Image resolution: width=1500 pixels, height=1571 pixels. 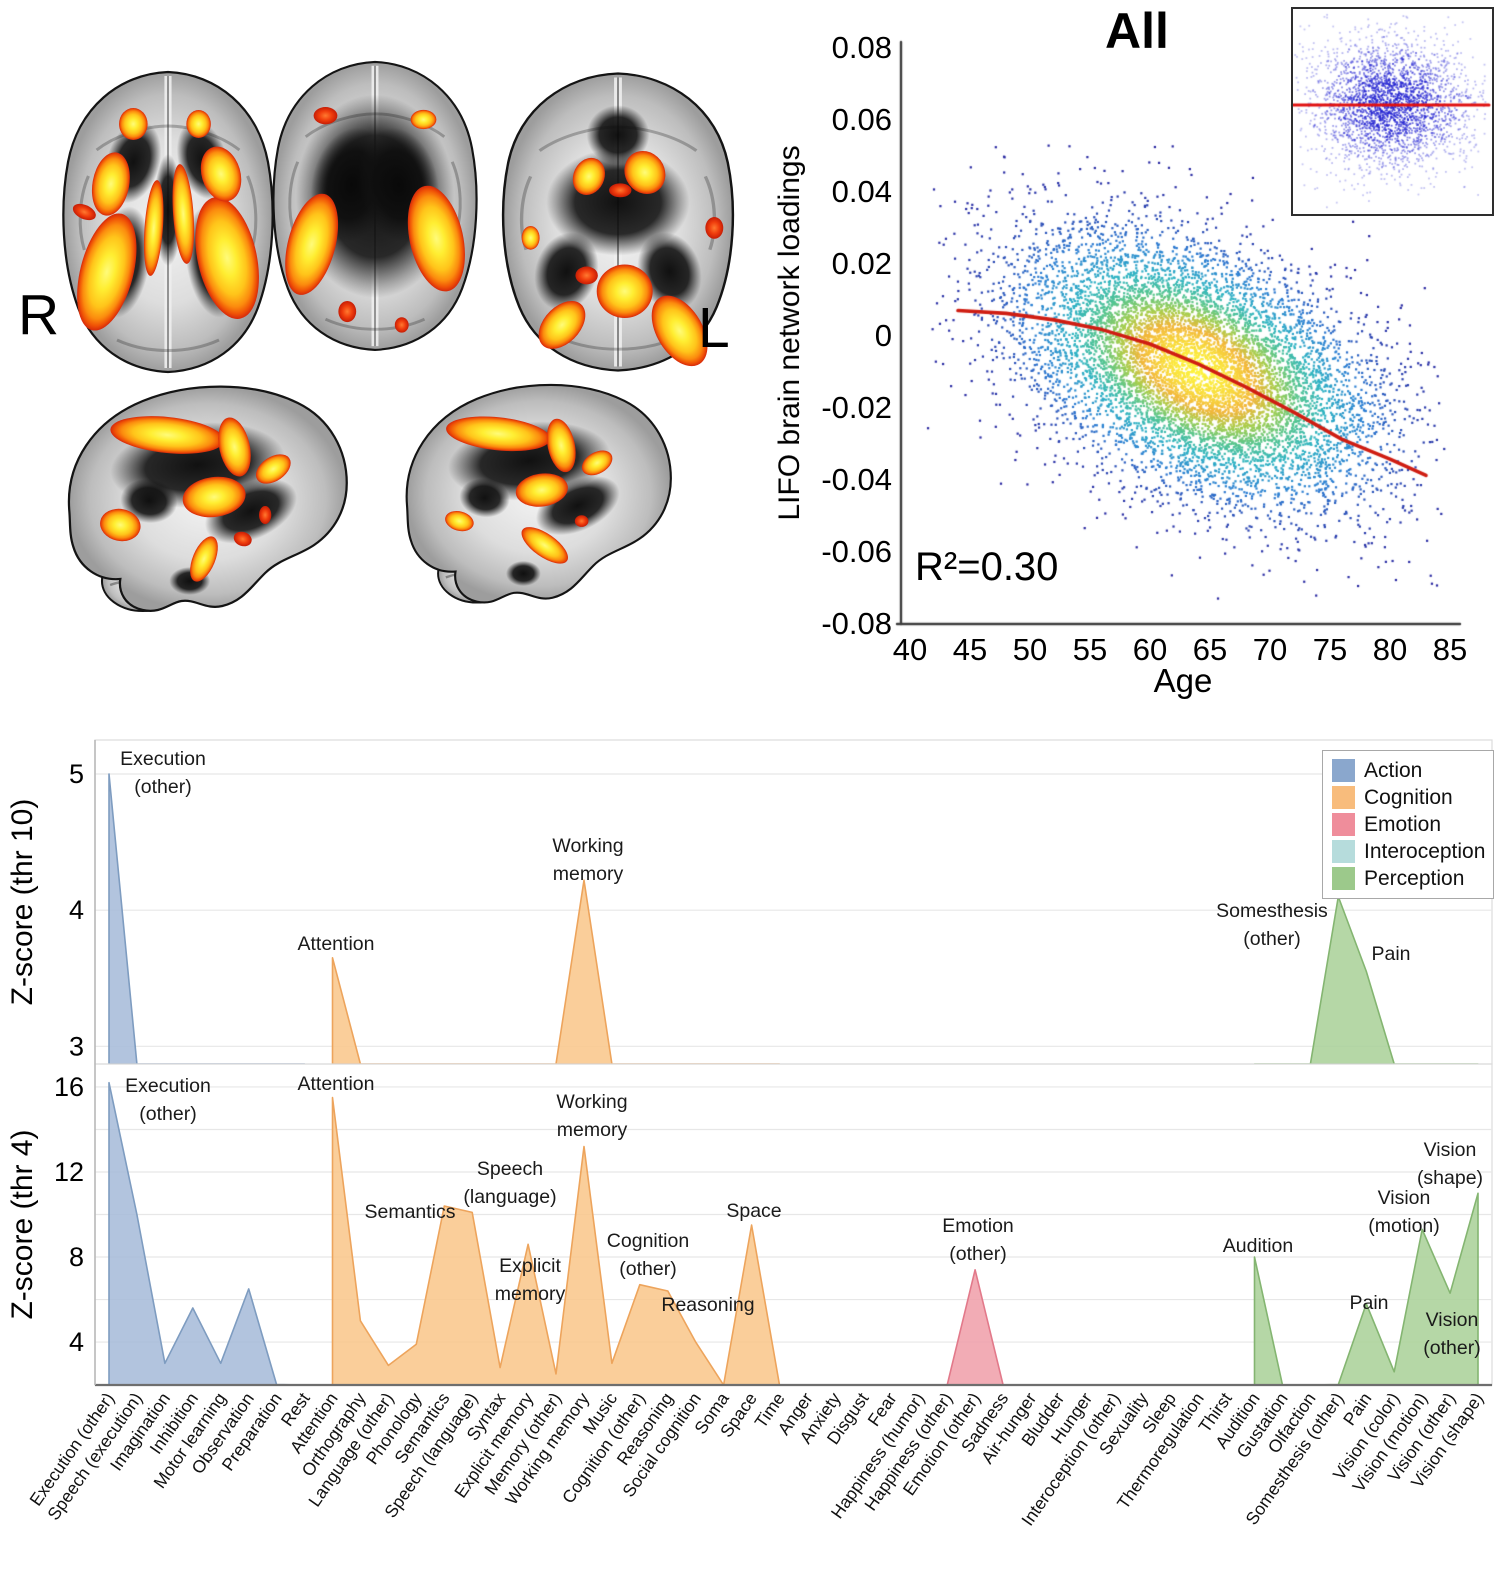 What do you see at coordinates (1272, 911) in the screenshot?
I see `peak-annotation: Somesthesis` at bounding box center [1272, 911].